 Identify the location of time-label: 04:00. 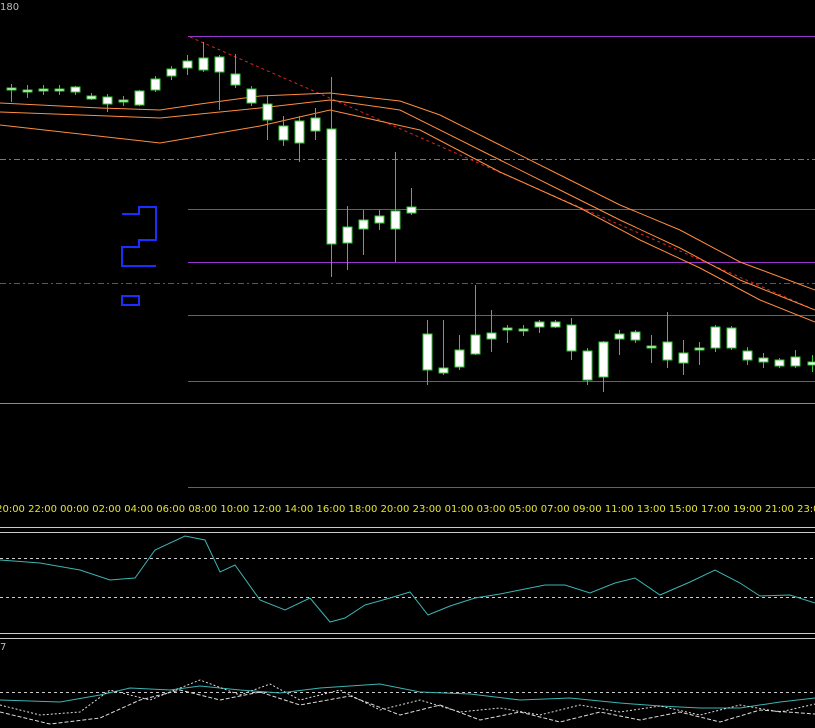
(138, 509).